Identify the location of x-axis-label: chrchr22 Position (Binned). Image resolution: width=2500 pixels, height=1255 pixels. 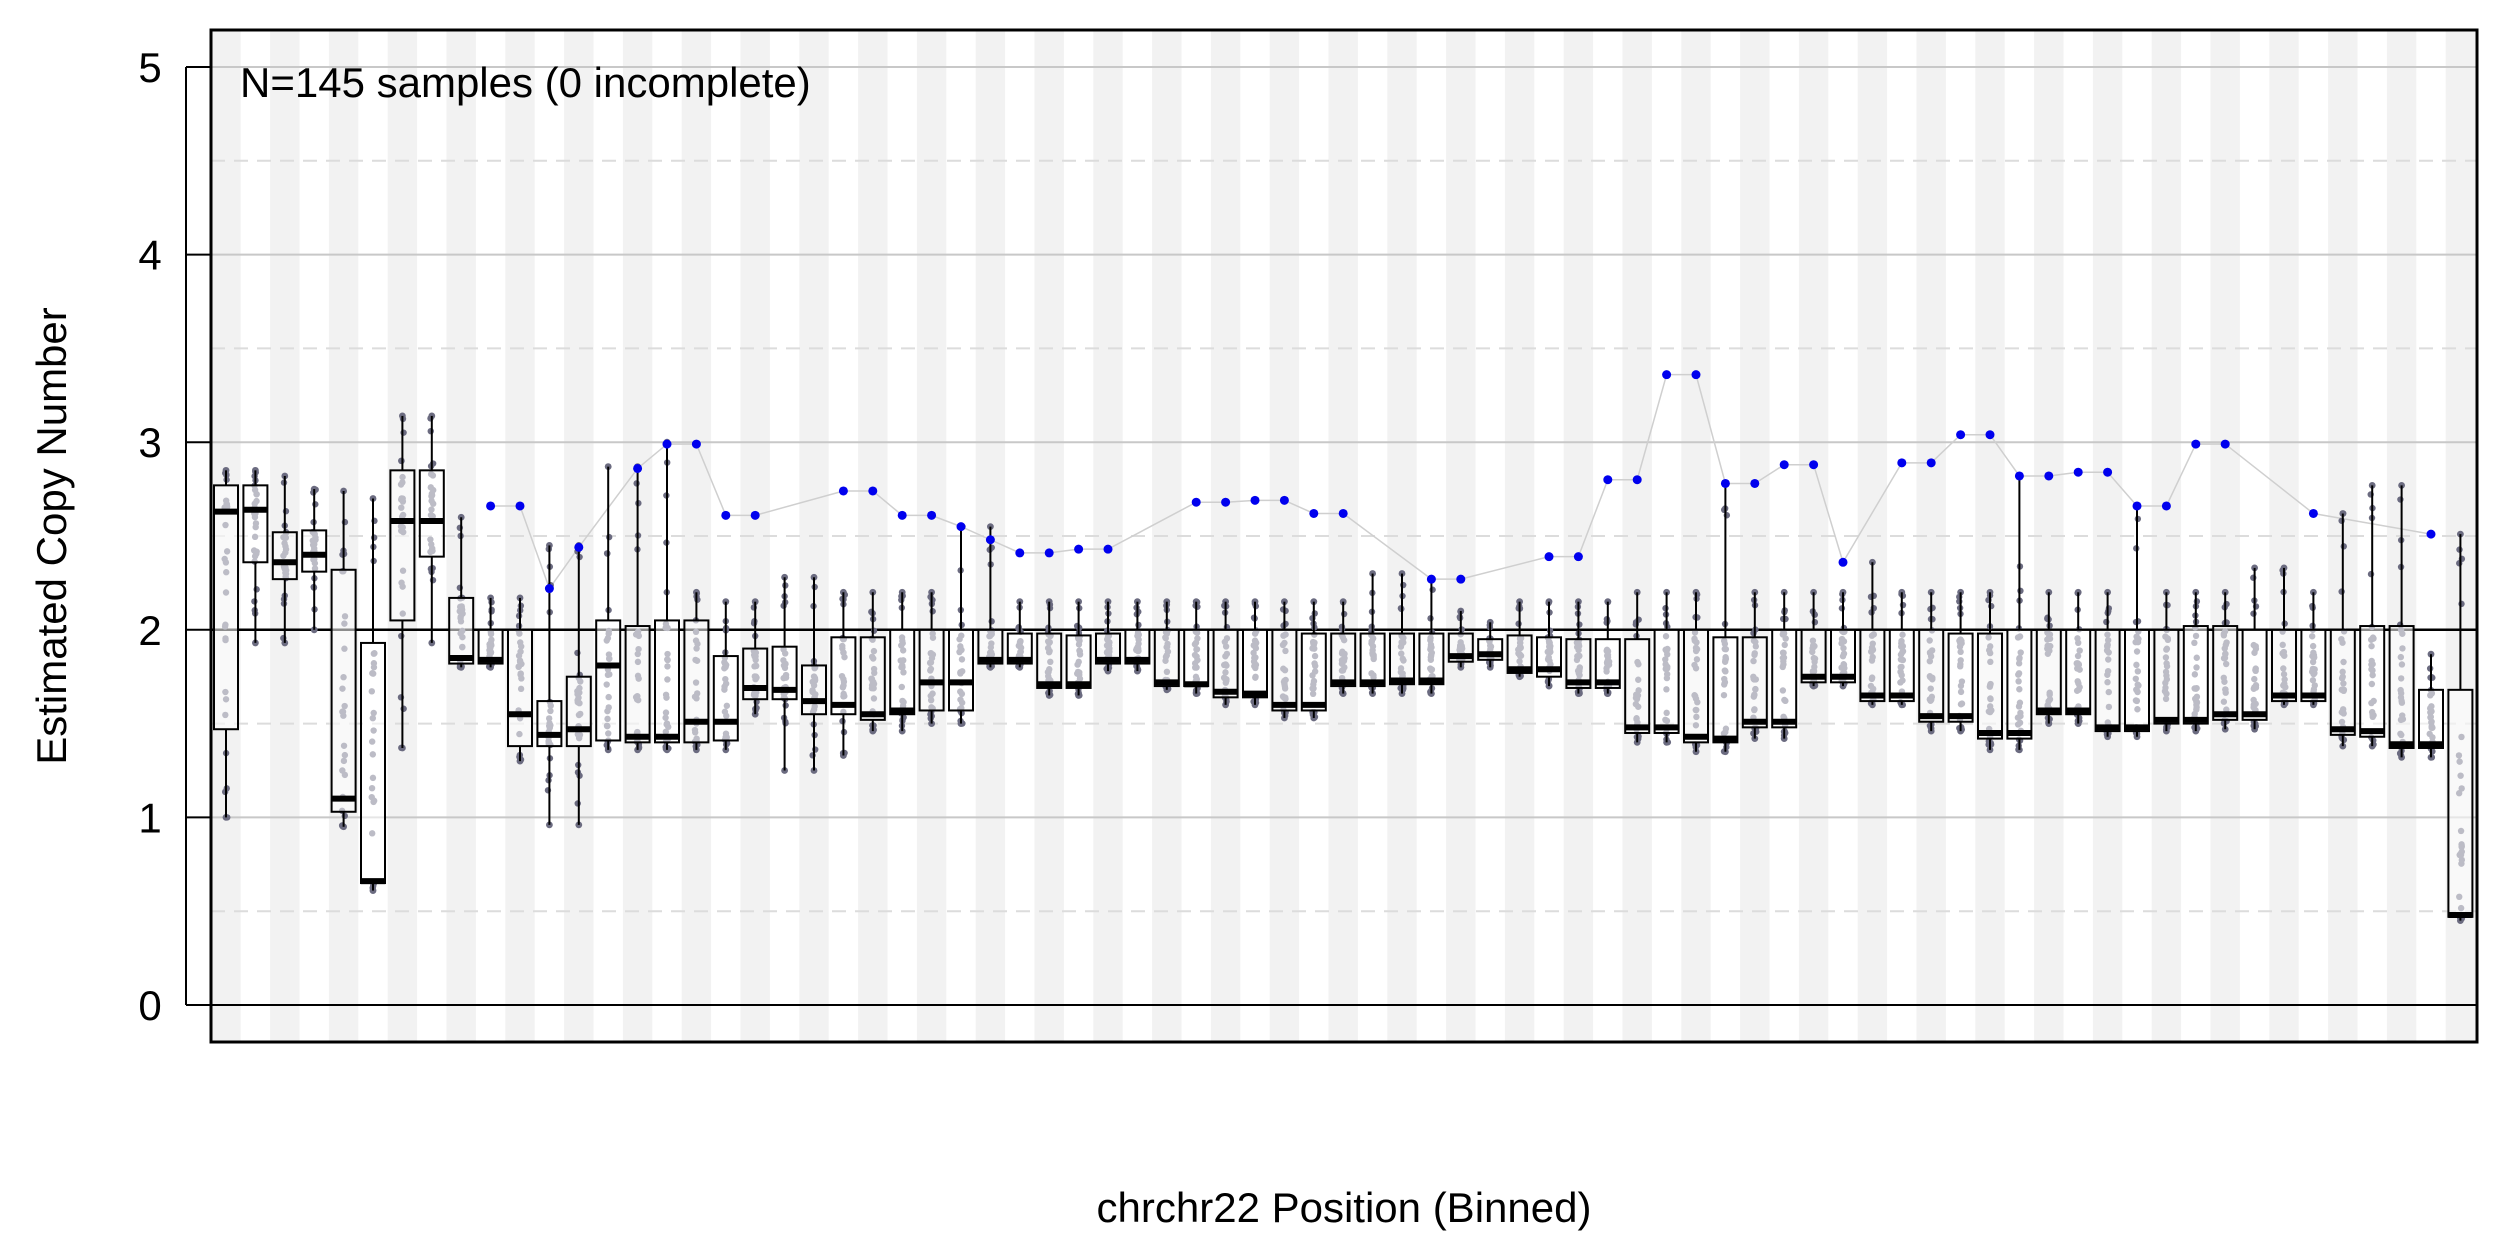
(1344, 1207).